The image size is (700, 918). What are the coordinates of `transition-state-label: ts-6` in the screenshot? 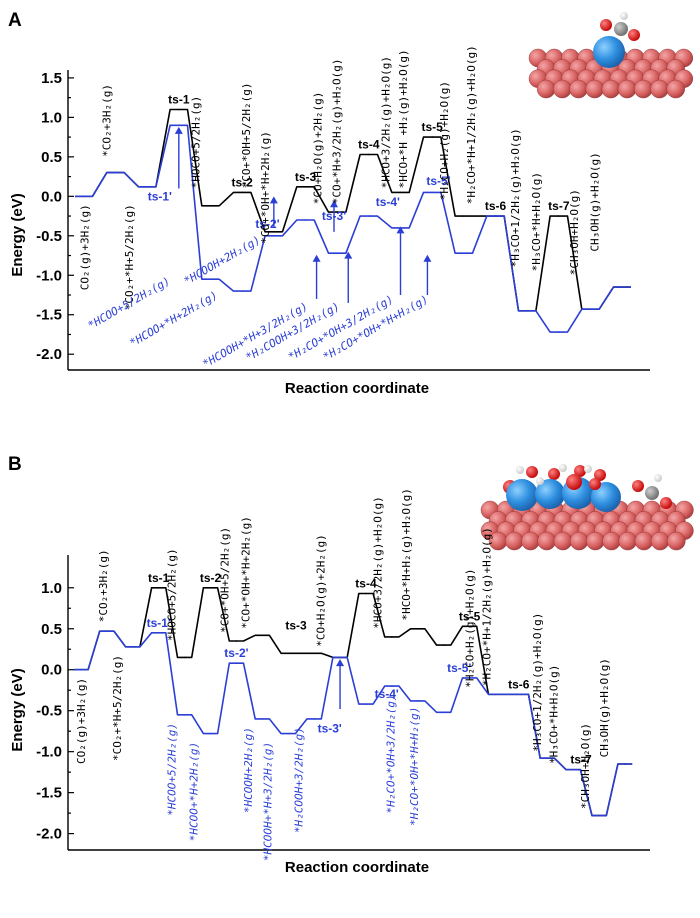 It's located at (496, 206).